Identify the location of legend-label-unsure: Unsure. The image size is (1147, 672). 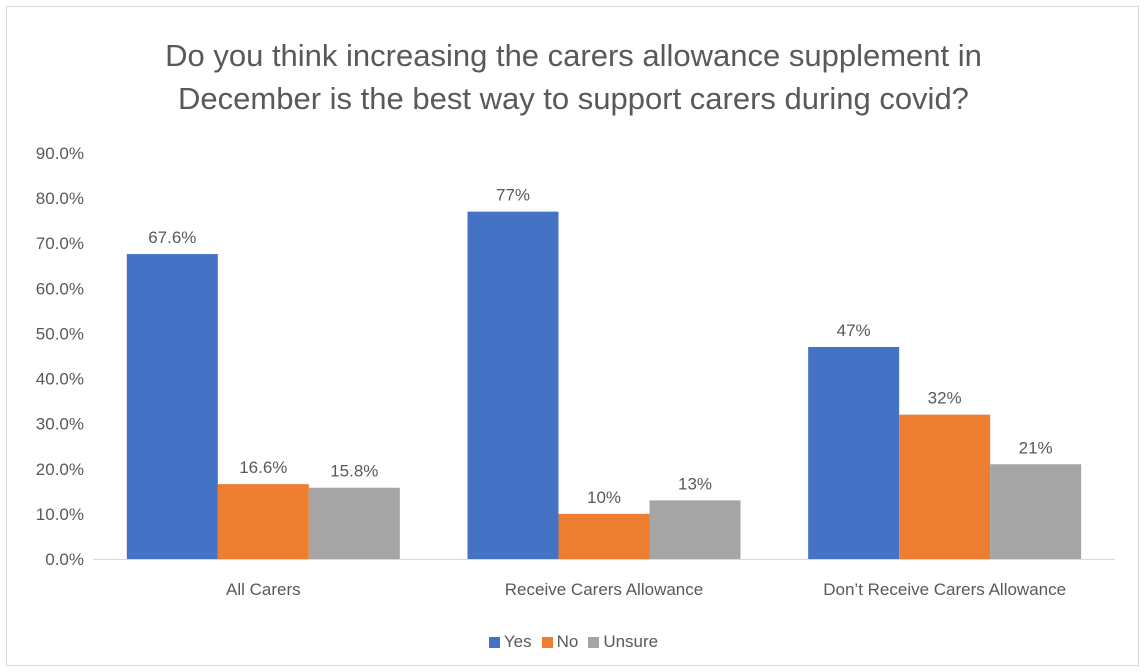
(631, 641).